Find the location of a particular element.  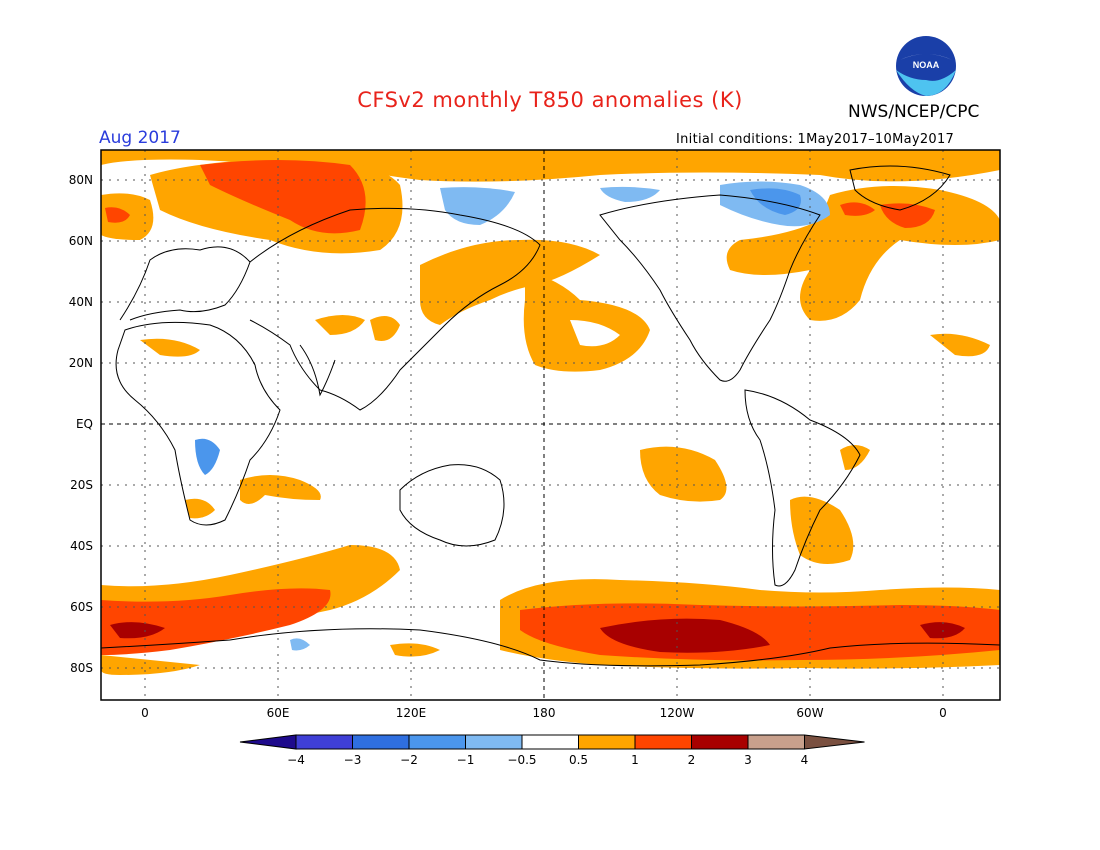

colorbar-label: −0.5 is located at coordinates (521, 760).